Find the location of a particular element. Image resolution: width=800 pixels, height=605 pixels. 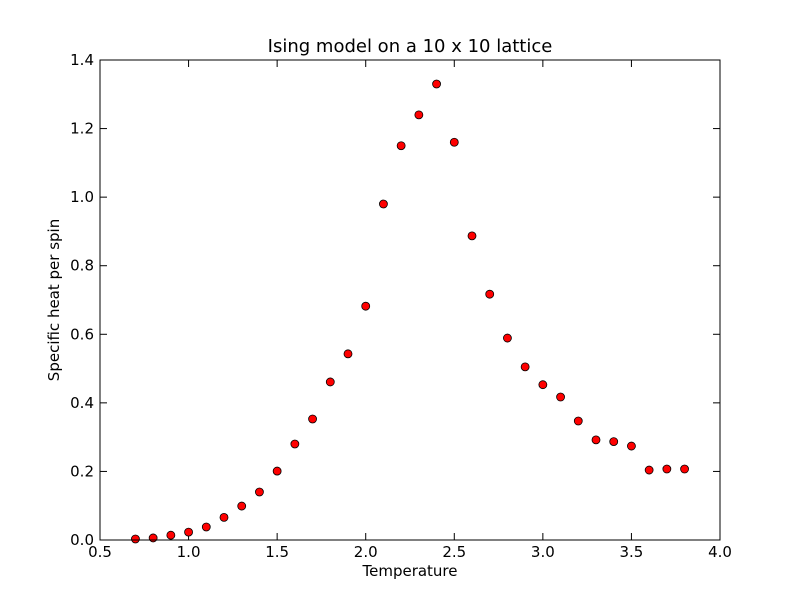

y-tick-label: 0.2 is located at coordinates (82, 471).